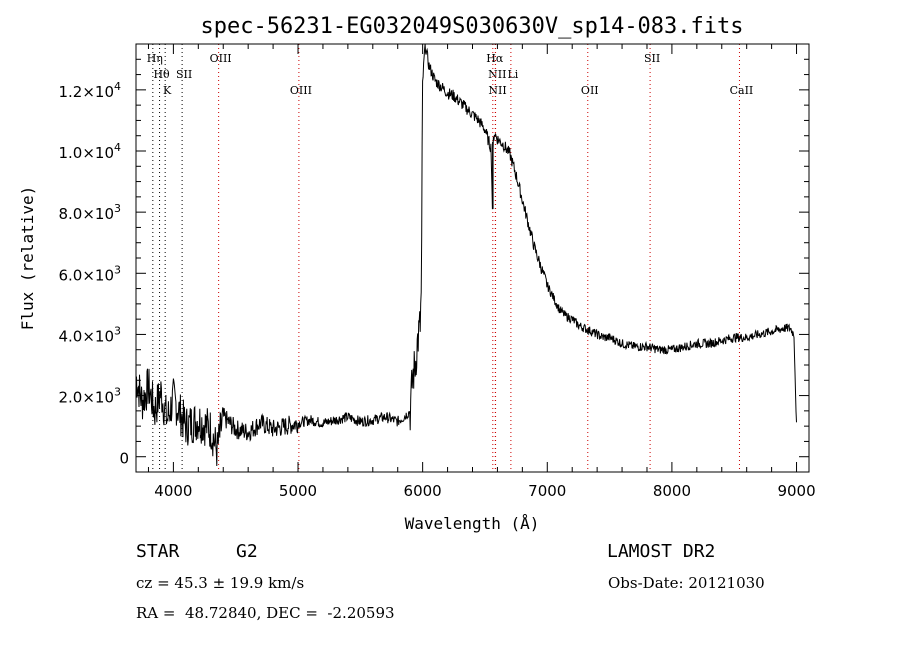 This screenshot has height=650, width=900. Describe the element at coordinates (590, 90) in the screenshot. I see `spectral-line-label: OII` at that location.